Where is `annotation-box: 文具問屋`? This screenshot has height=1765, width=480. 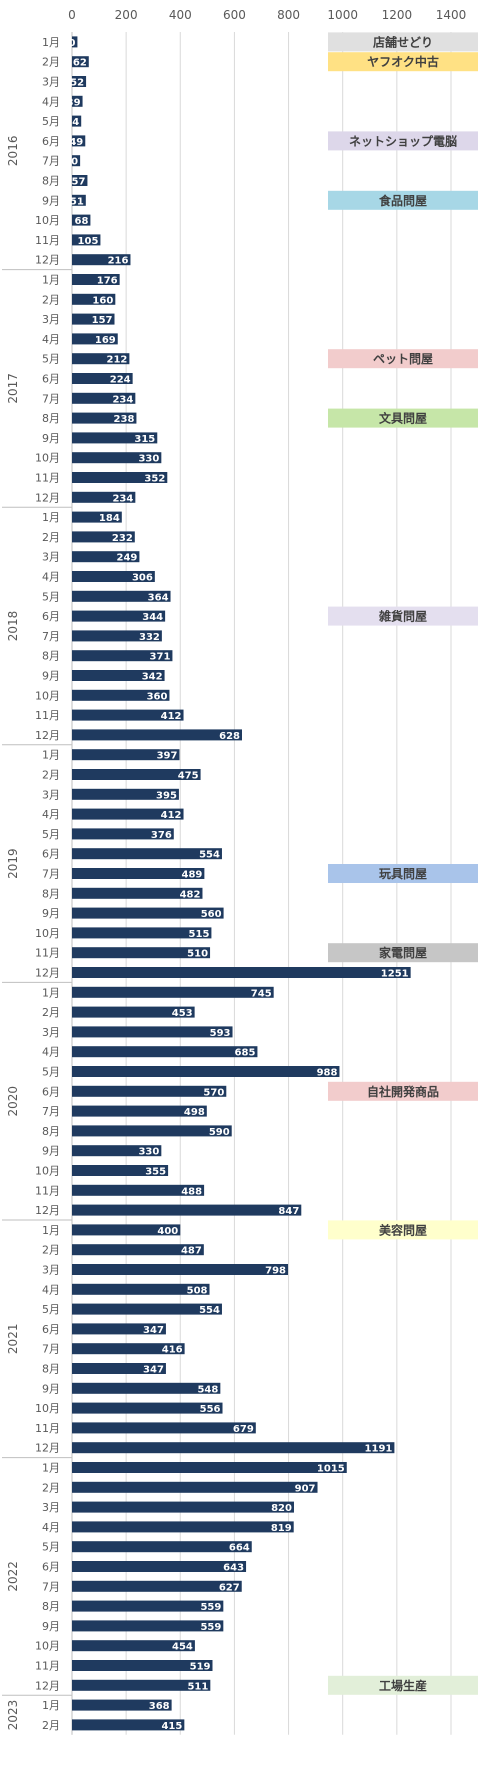 annotation-box: 文具問屋 is located at coordinates (403, 418).